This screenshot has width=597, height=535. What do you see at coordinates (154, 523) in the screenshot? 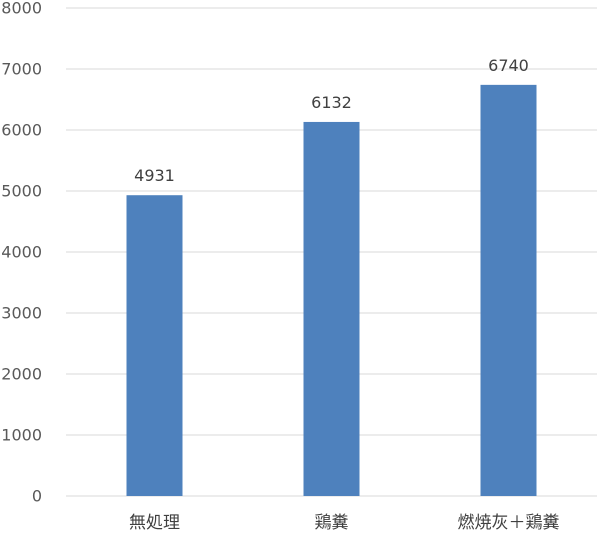
I see `x-category-label: 無処理` at bounding box center [154, 523].